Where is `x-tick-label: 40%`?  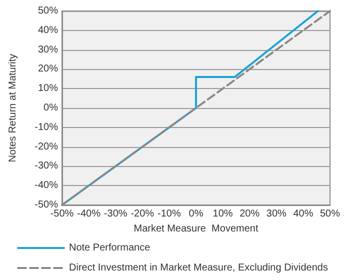 x-tick-label: 40% is located at coordinates (303, 214).